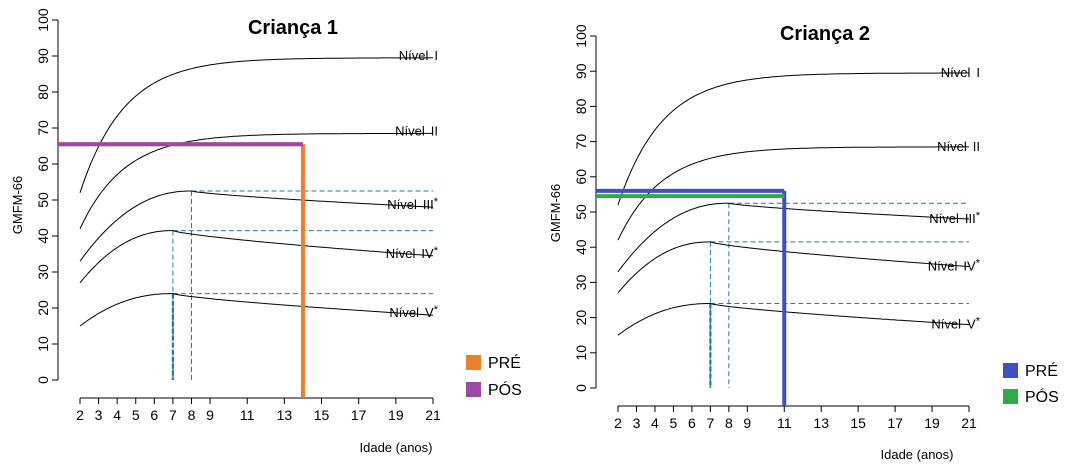 The height and width of the screenshot is (464, 1067). I want to click on series-label-roman: V, so click(429, 312).